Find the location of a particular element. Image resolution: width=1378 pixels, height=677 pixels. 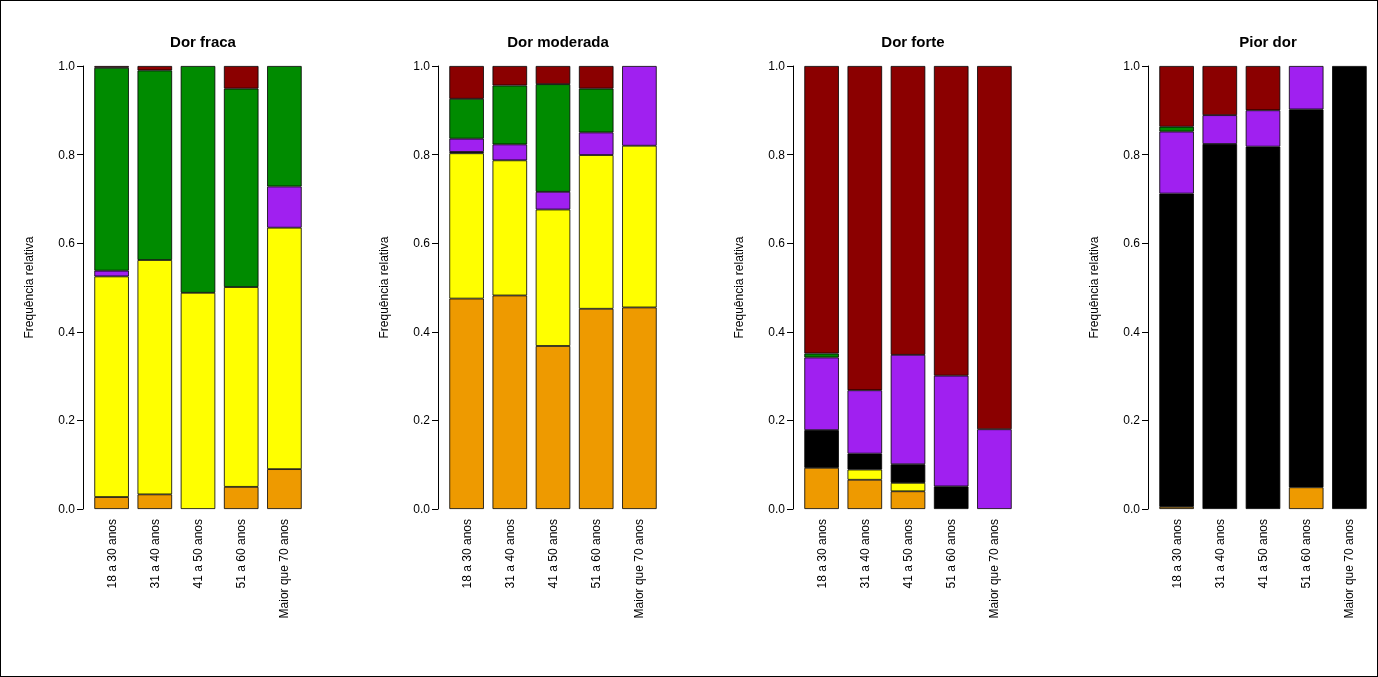

chart-title: Pior dor is located at coordinates (1268, 41).